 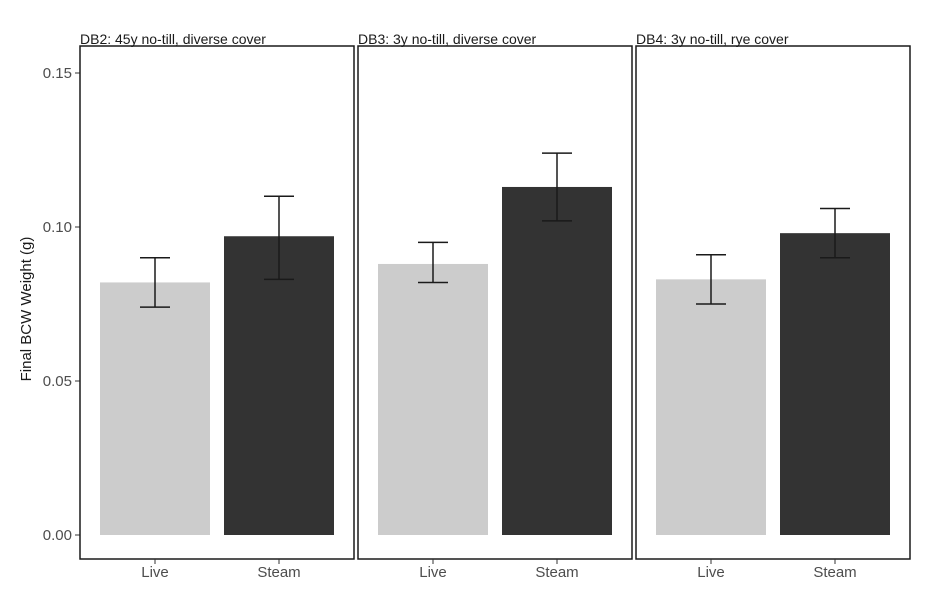 What do you see at coordinates (61, 304) in the screenshot?
I see `y-axis: 0.00 0.05 0.10 0.15` at bounding box center [61, 304].